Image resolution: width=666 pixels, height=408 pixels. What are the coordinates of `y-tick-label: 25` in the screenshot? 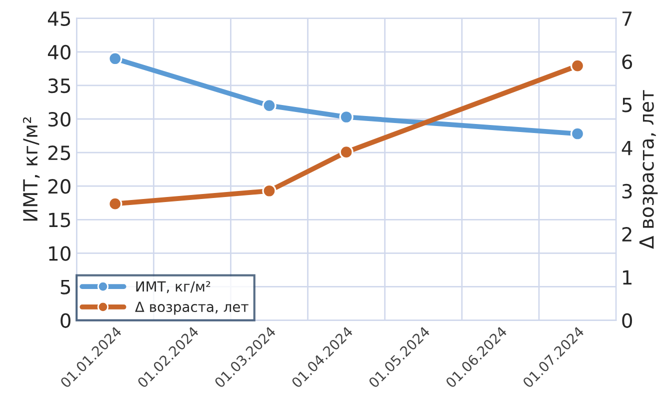 It's located at (59, 153).